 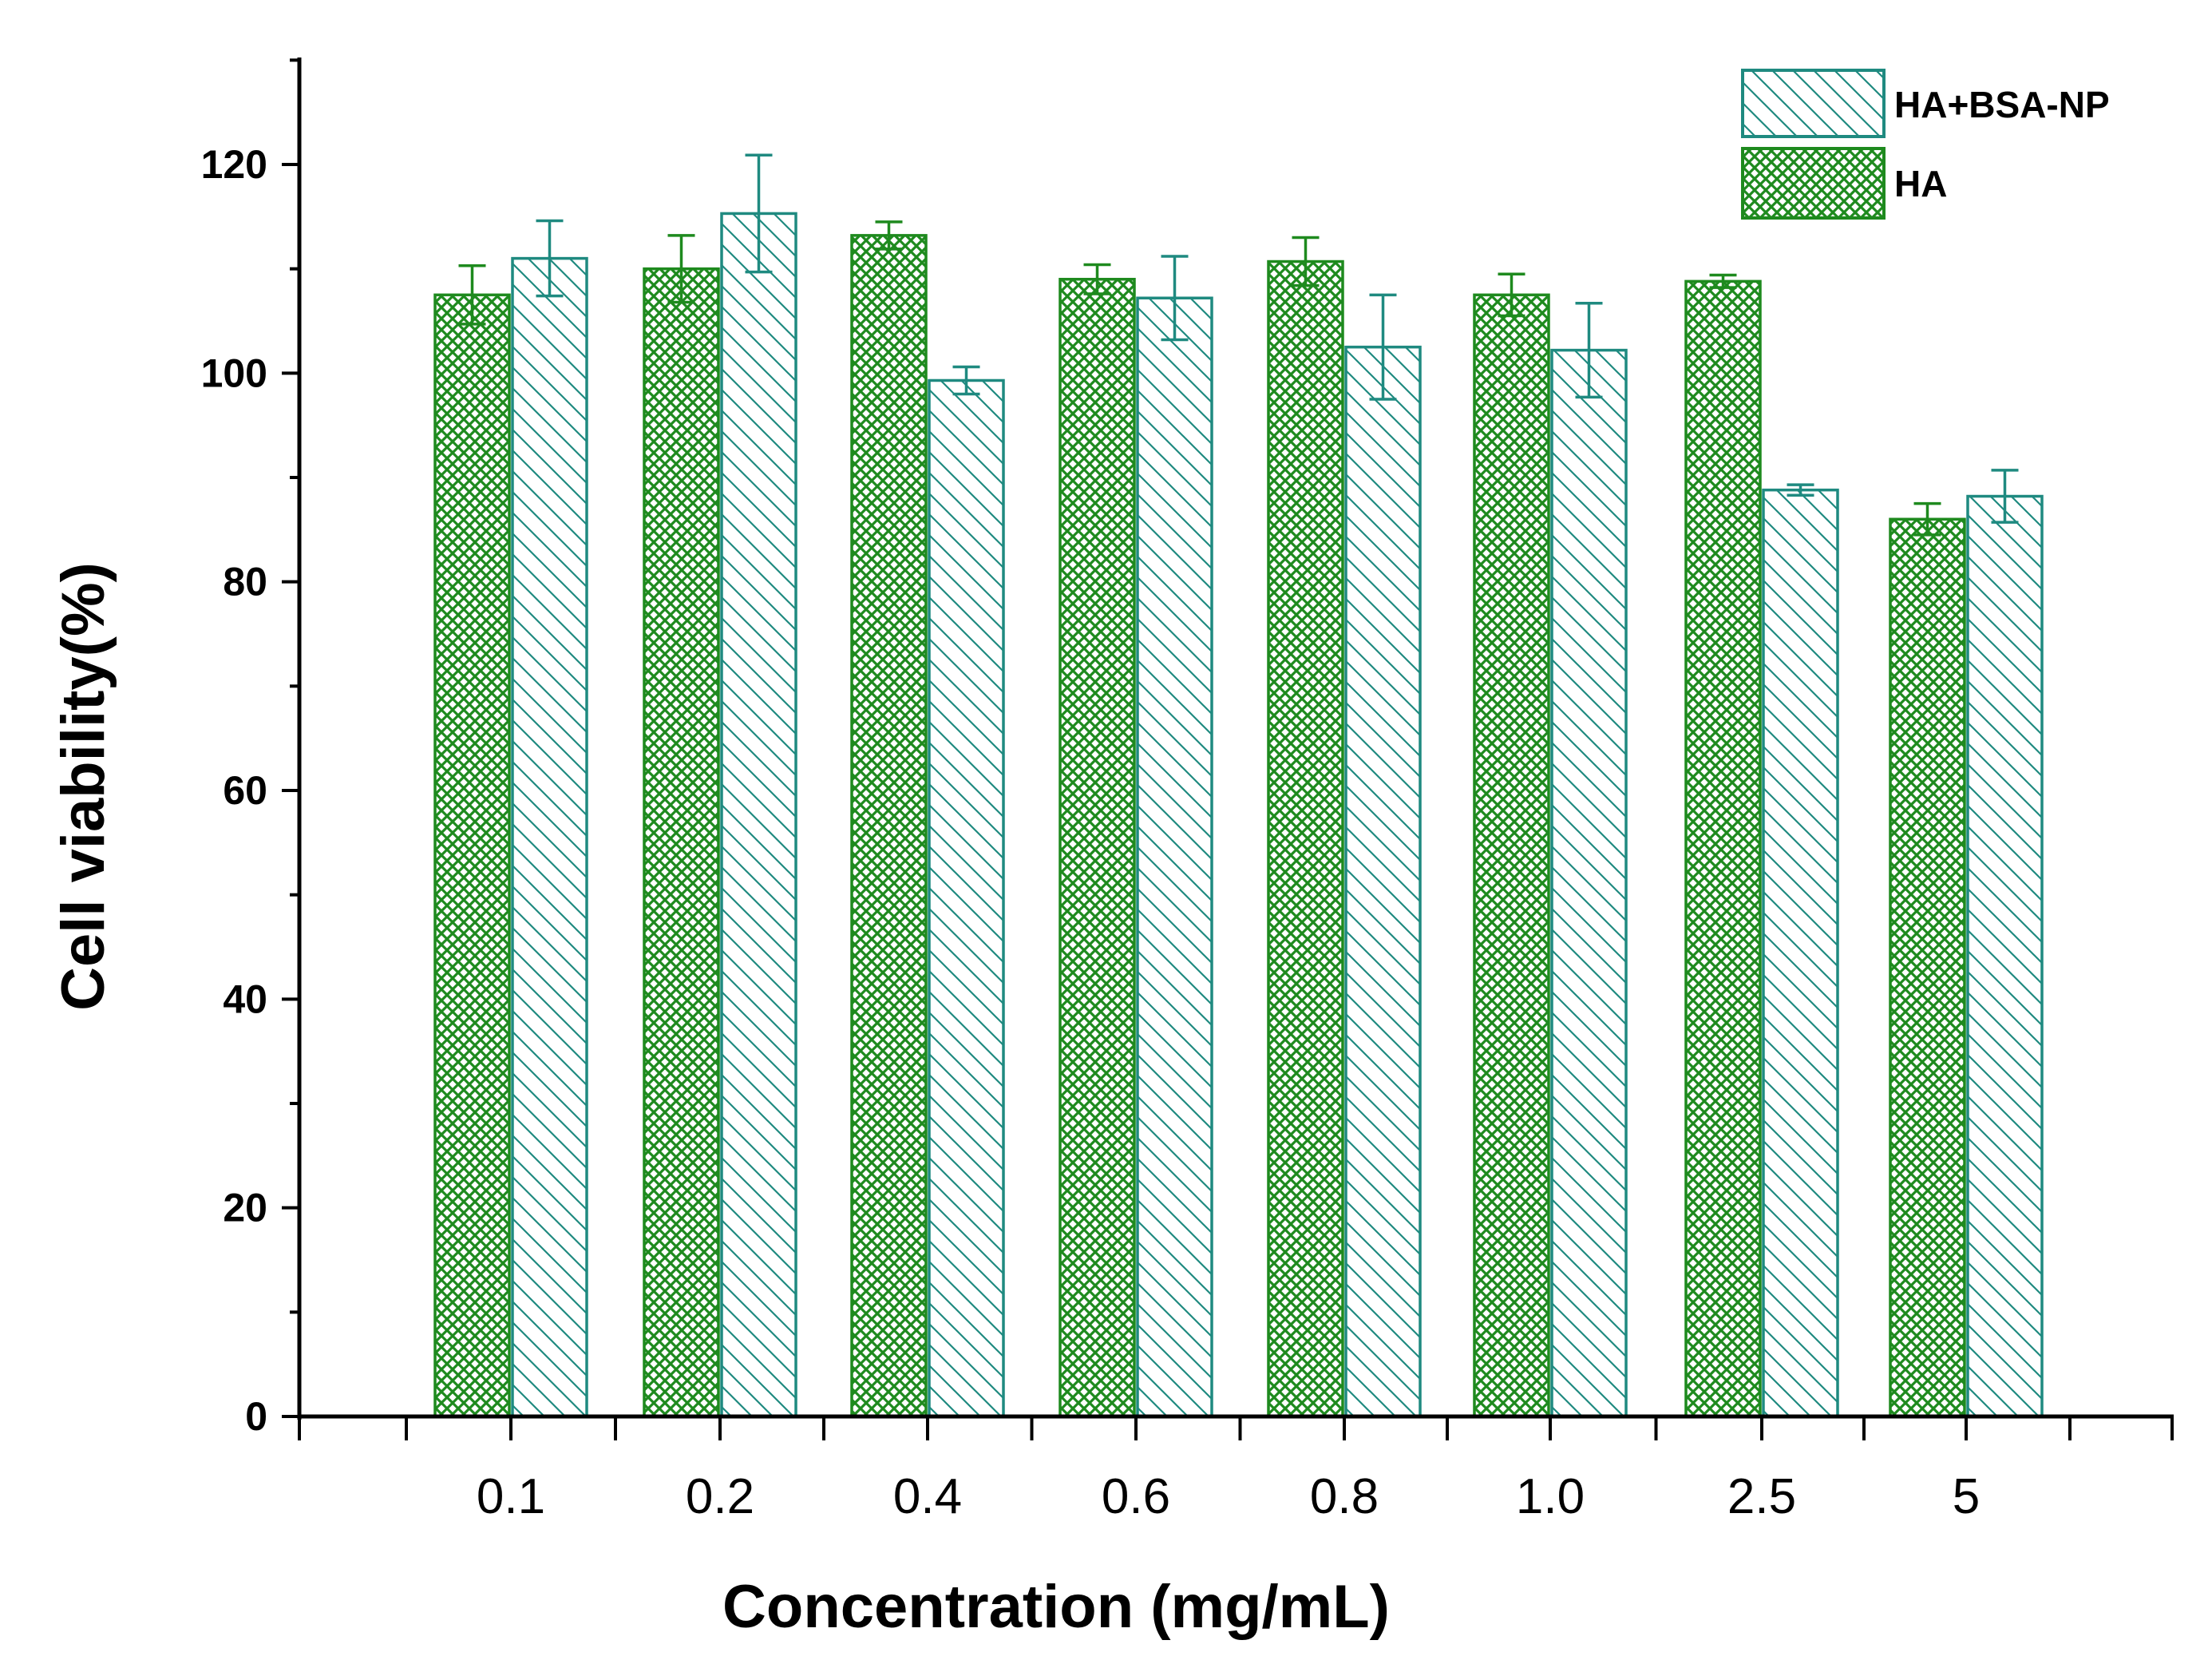 I want to click on y-tick-label: 40, so click(x=245, y=999).